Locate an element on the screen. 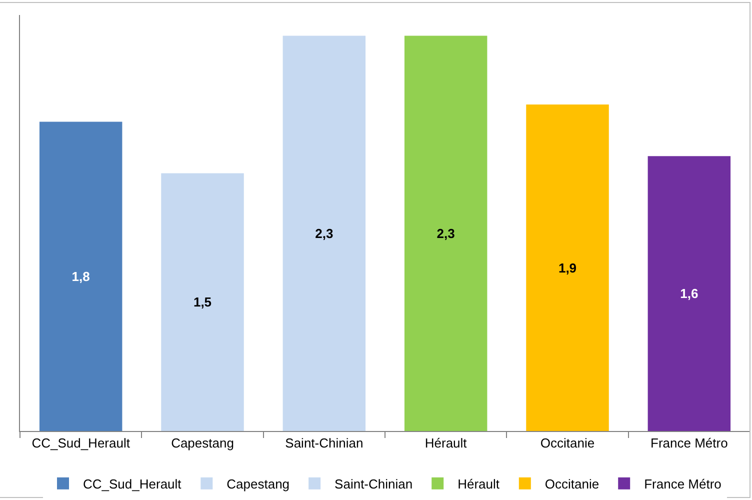 The height and width of the screenshot is (500, 752). data-label: 1,6 is located at coordinates (689, 294).